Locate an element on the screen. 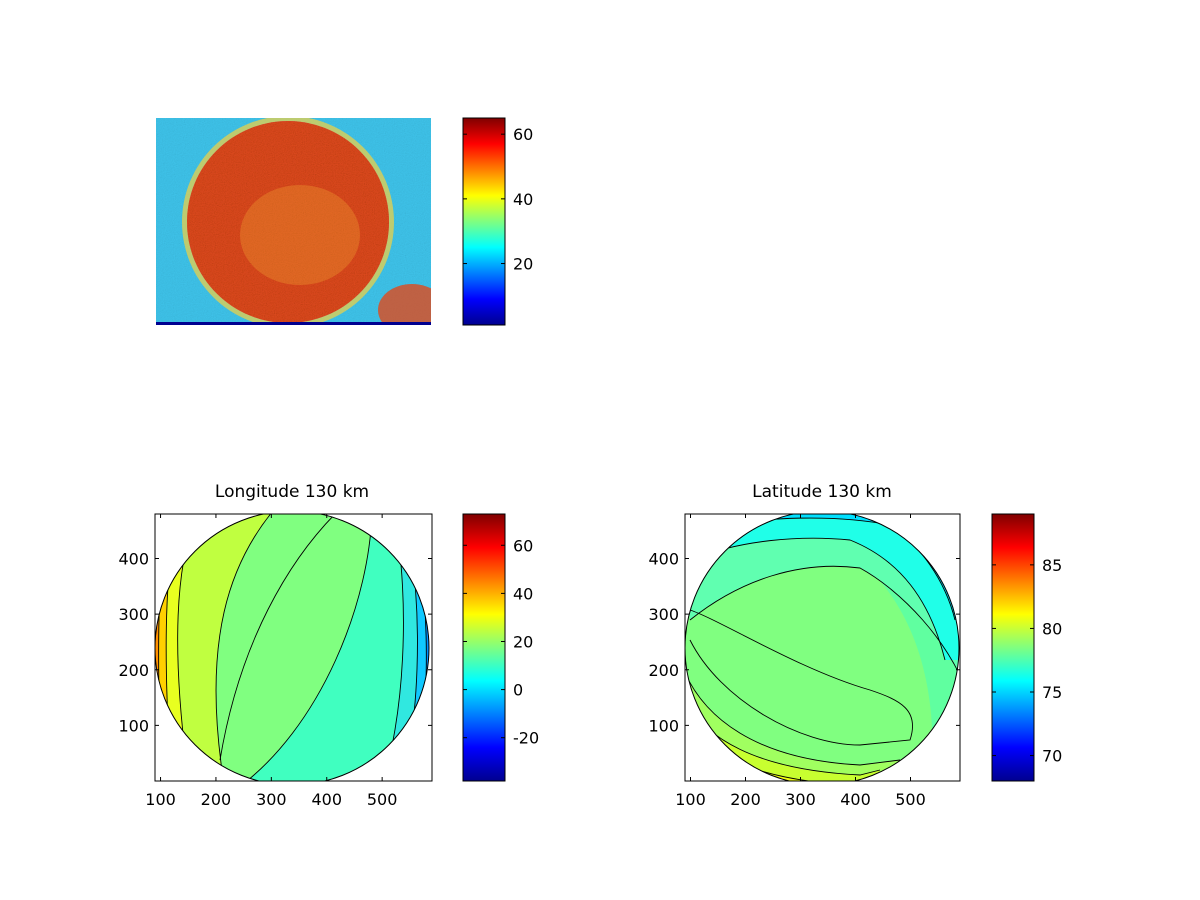 The width and height of the screenshot is (1200, 900). latitude-title: Latitude 130 km is located at coordinates (822, 492).